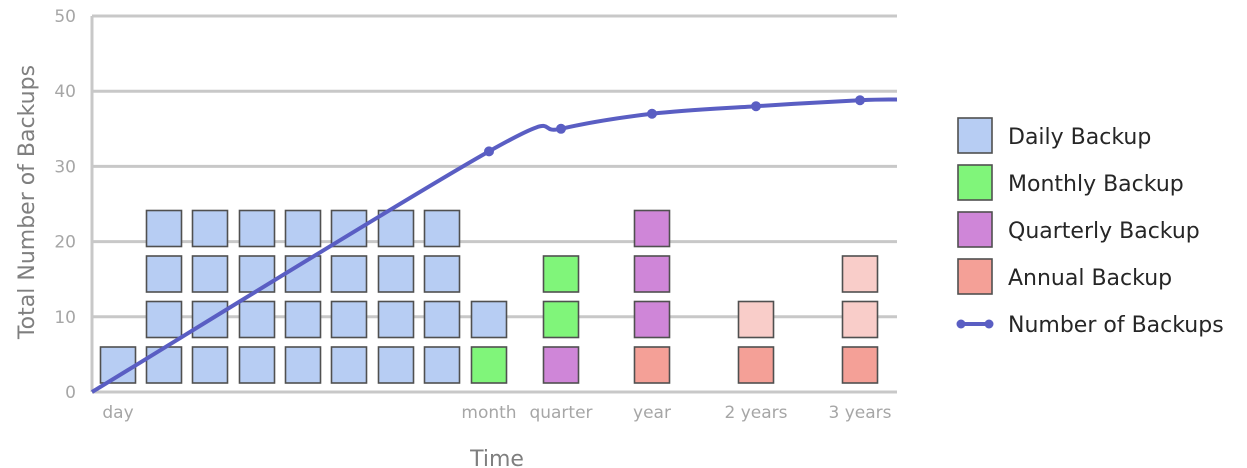 This screenshot has width=1247, height=468. What do you see at coordinates (755, 413) in the screenshot?
I see `x-tick-label: 2 years` at bounding box center [755, 413].